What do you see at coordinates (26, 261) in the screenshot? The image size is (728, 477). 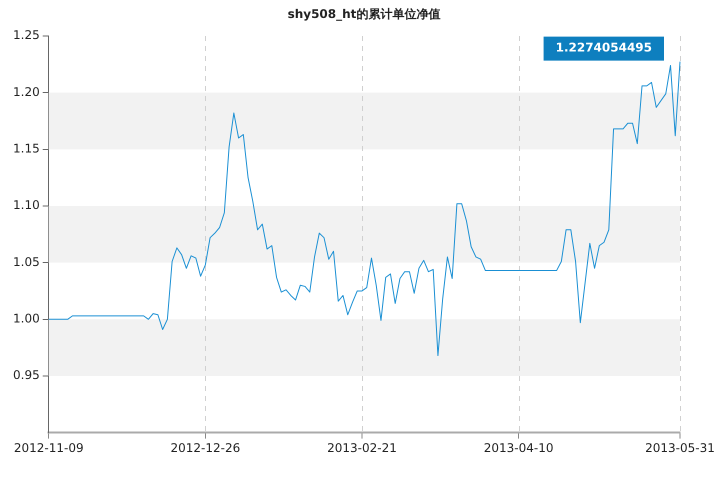 I see `y-tick-label: 1.05` at bounding box center [26, 261].